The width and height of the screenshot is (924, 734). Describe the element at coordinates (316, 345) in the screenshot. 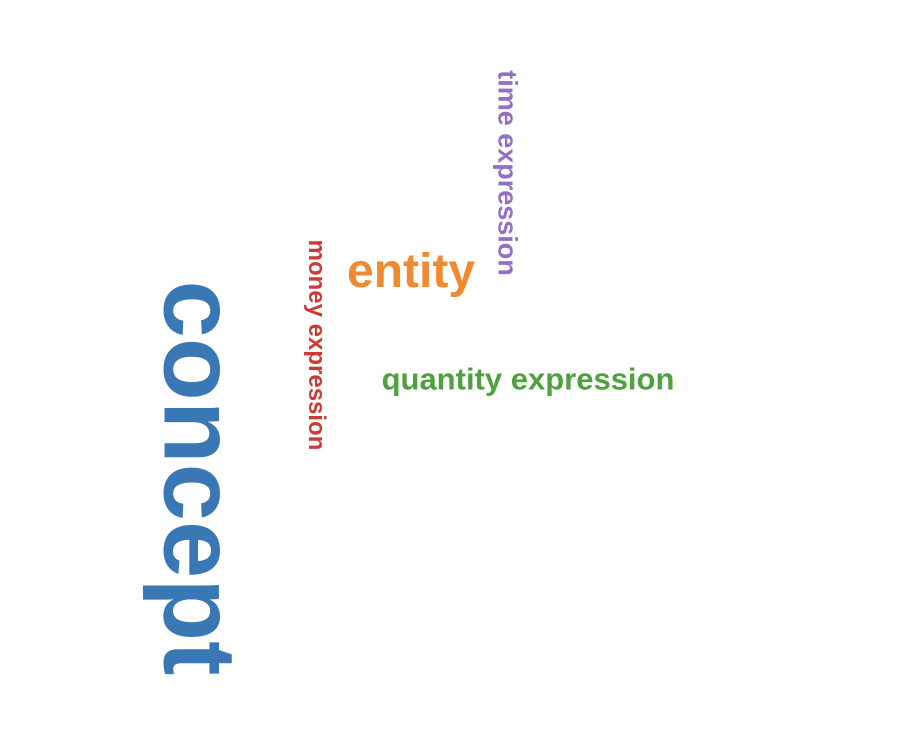

I see `word-money-expression: money expression` at that location.